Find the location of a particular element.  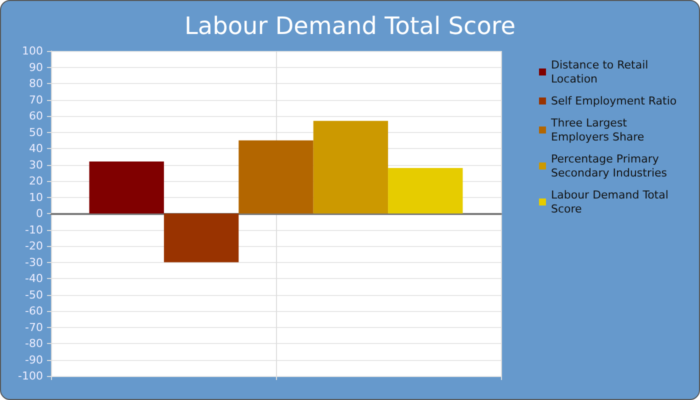

y-tick-label: -80 is located at coordinates (34, 343).